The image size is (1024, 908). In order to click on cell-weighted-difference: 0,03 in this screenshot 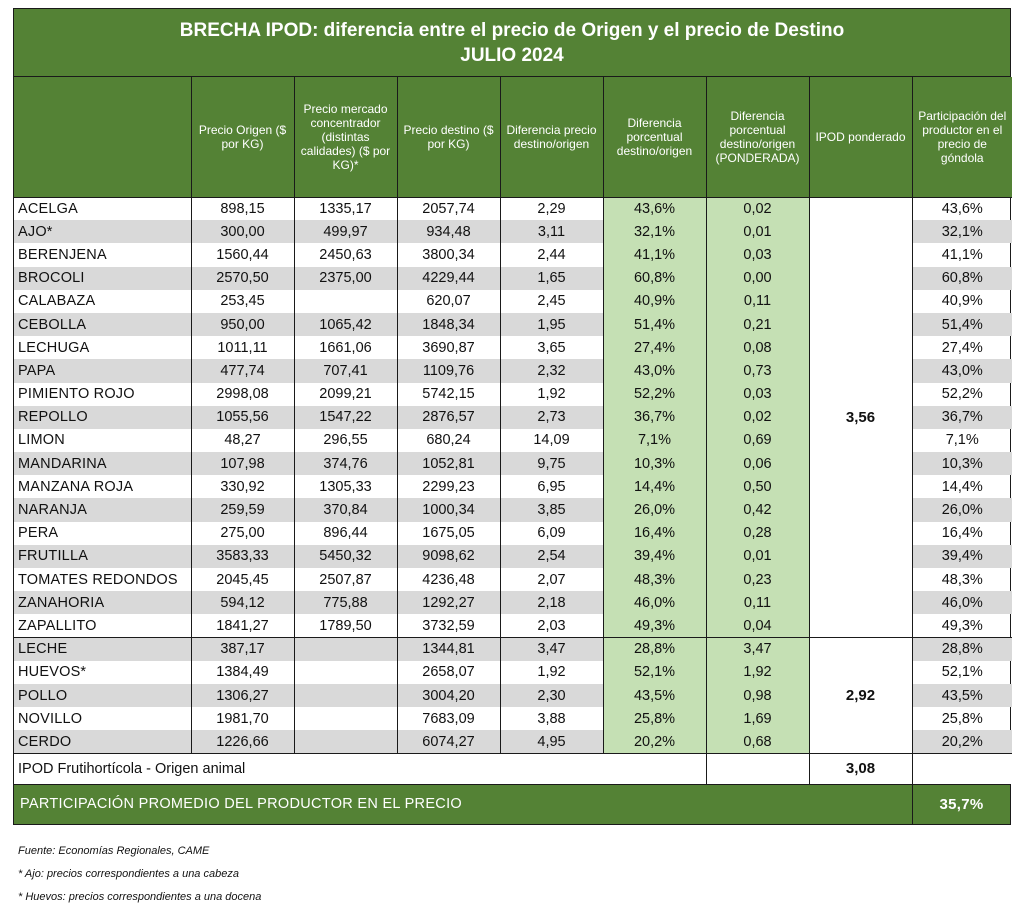, I will do `click(757, 394)`.